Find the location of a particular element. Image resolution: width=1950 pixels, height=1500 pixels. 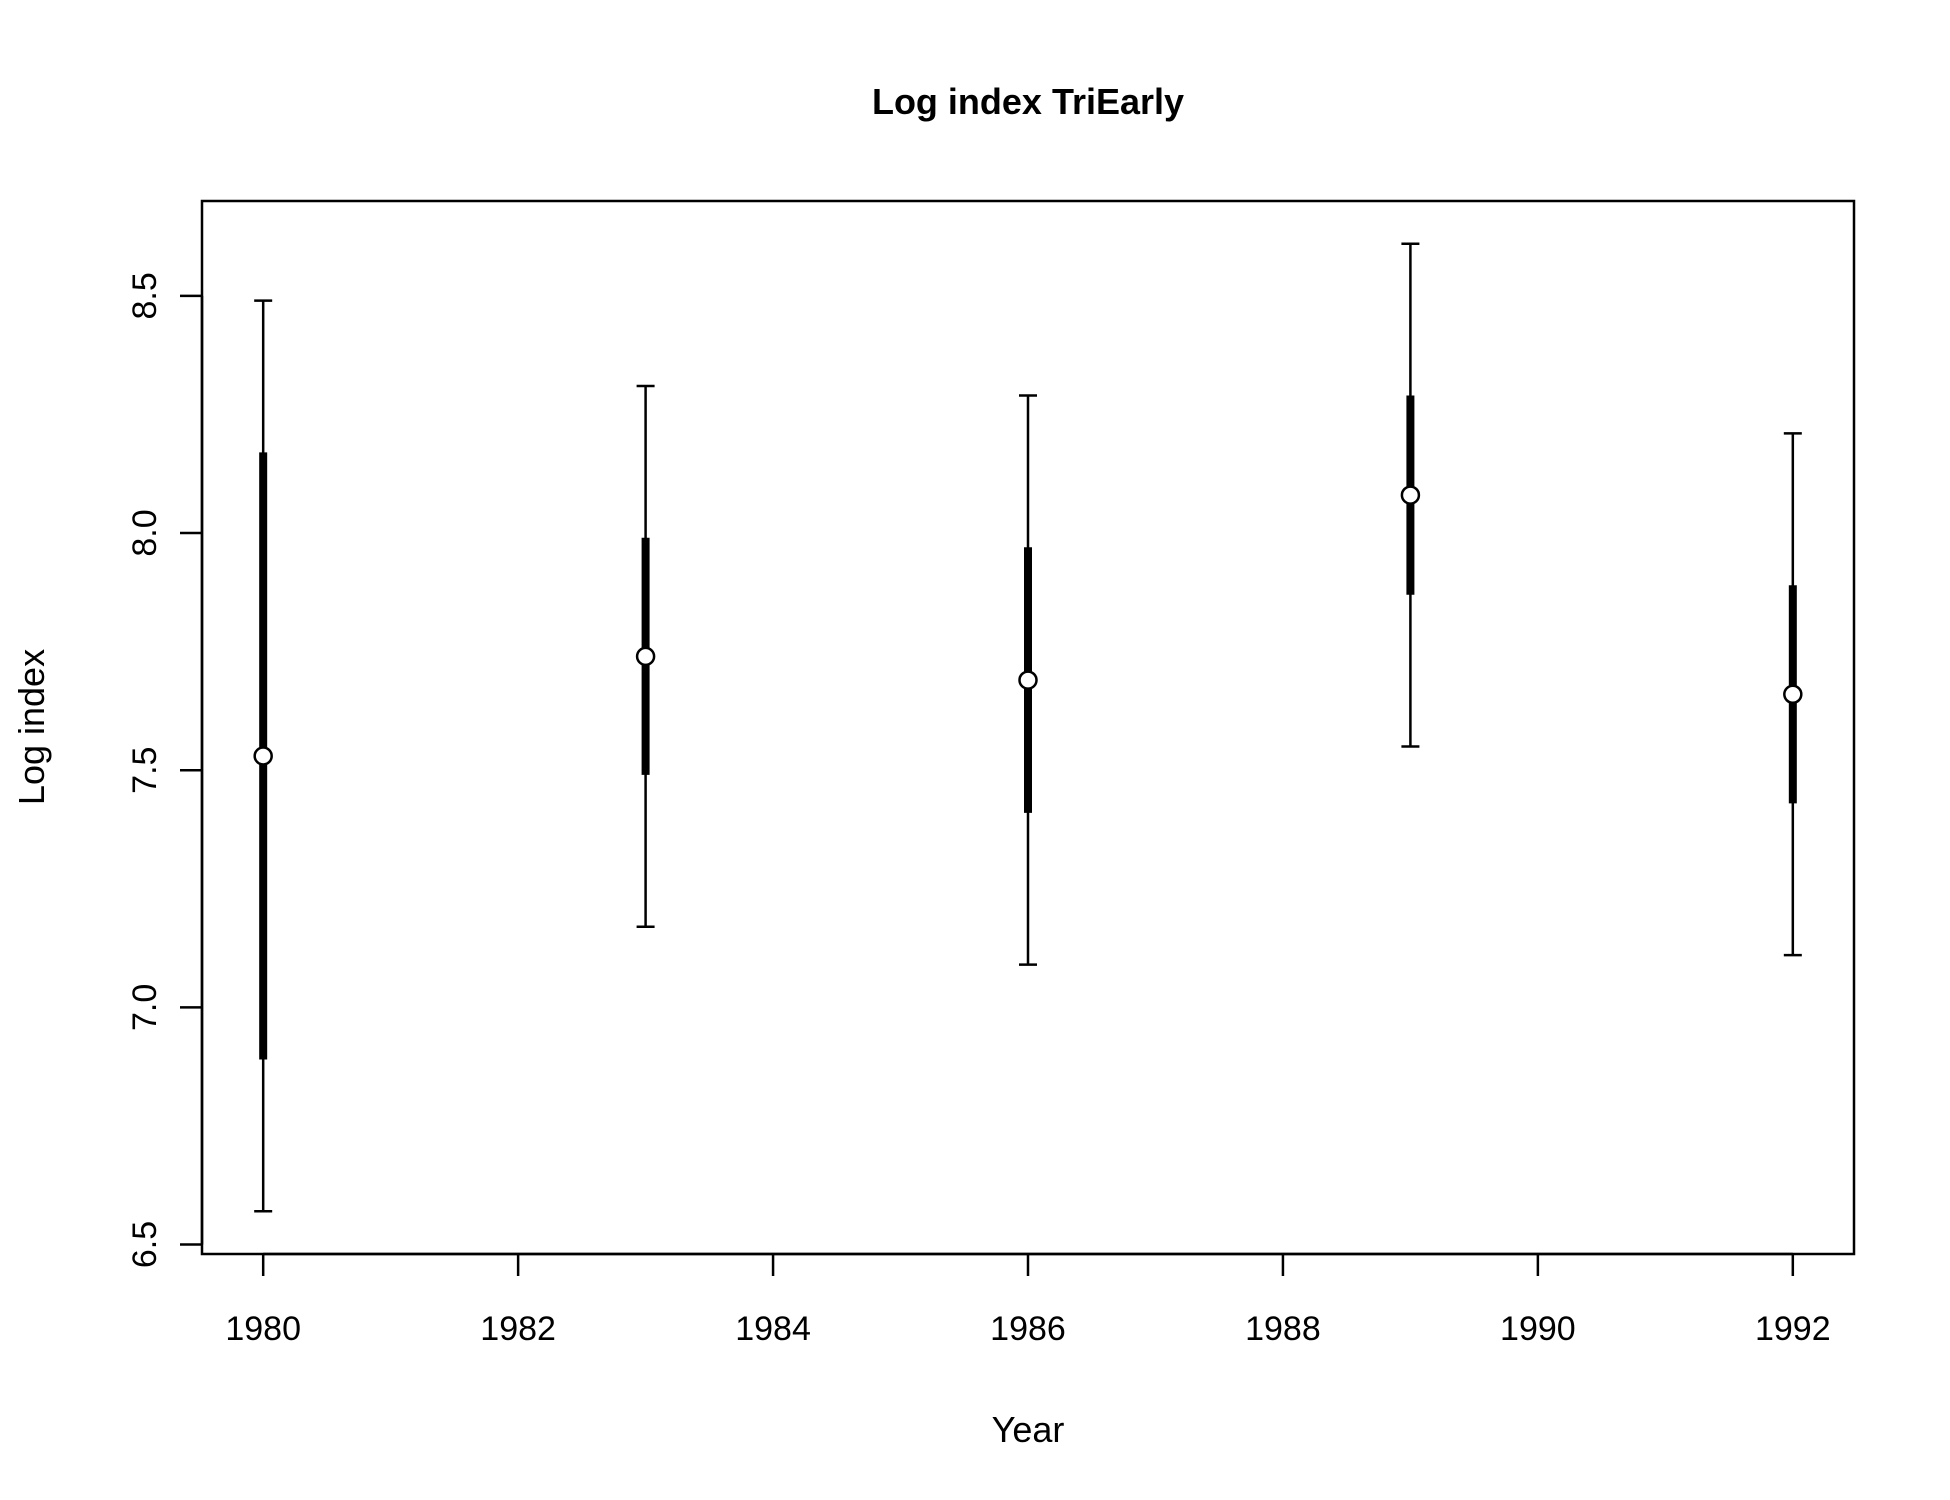

y-tick-label: 8.0 is located at coordinates (145, 532).